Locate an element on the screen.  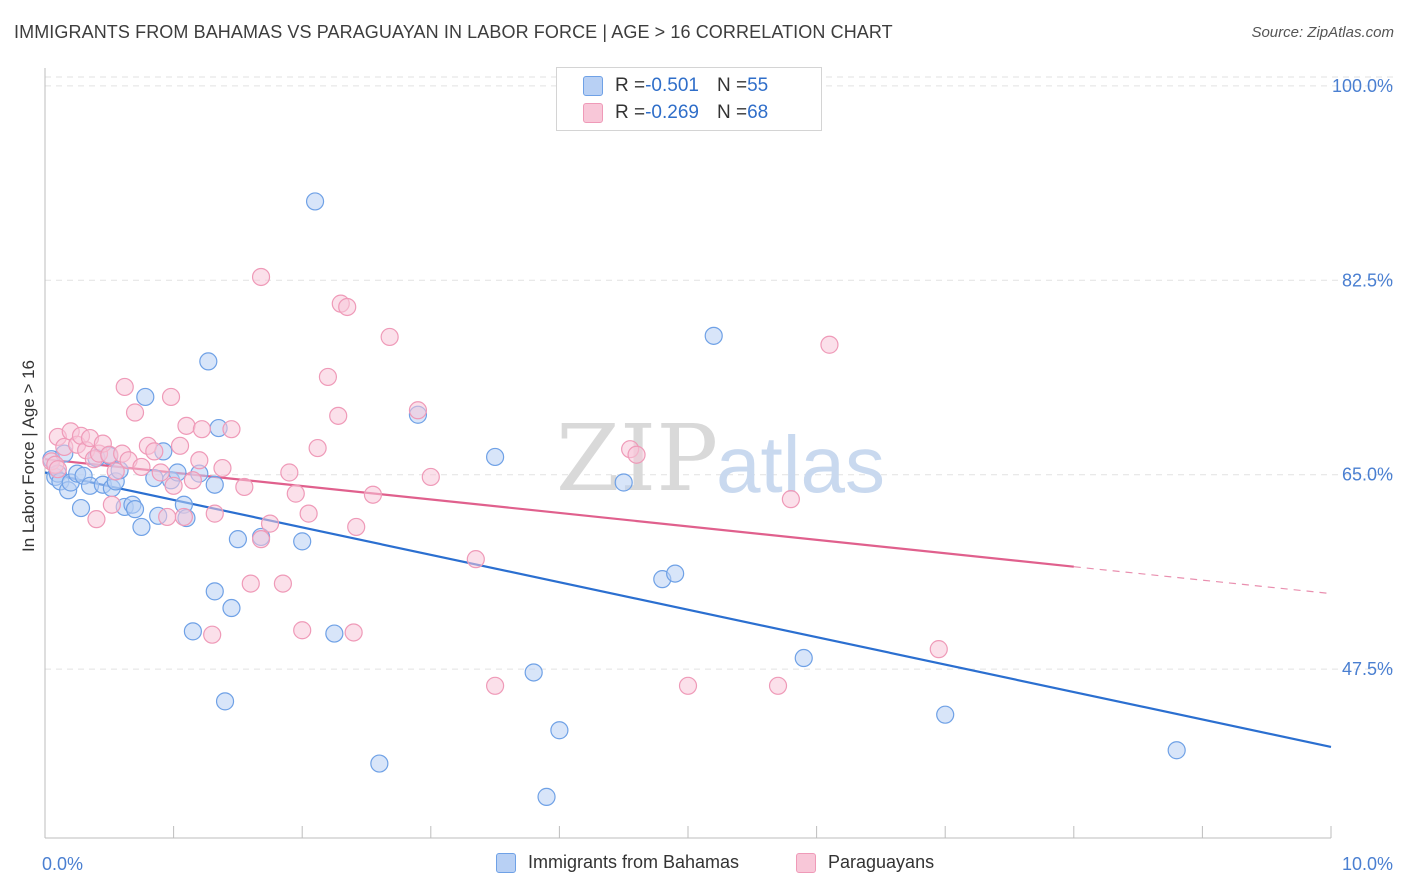
x-tick-label-max: 10.0% is located at coordinates (1367, 864).